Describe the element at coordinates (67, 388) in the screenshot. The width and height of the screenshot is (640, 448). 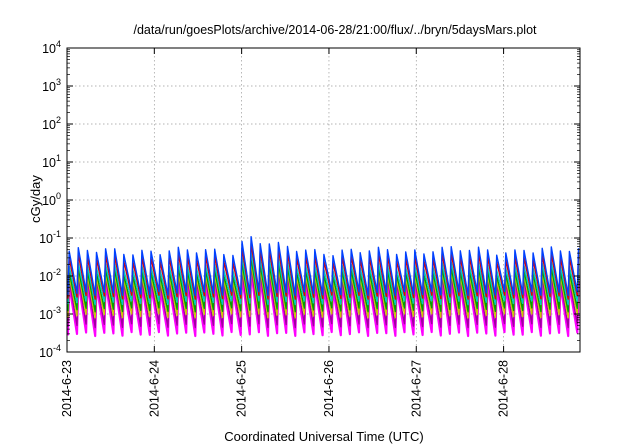
I see `x-tick-label: 2014-6-23` at that location.